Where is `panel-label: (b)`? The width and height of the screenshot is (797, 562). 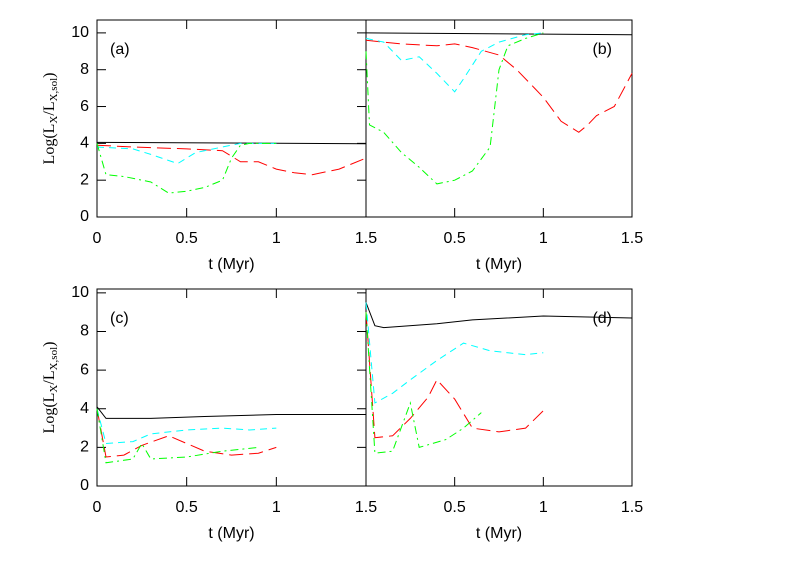
panel-label: (b) is located at coordinates (602, 49).